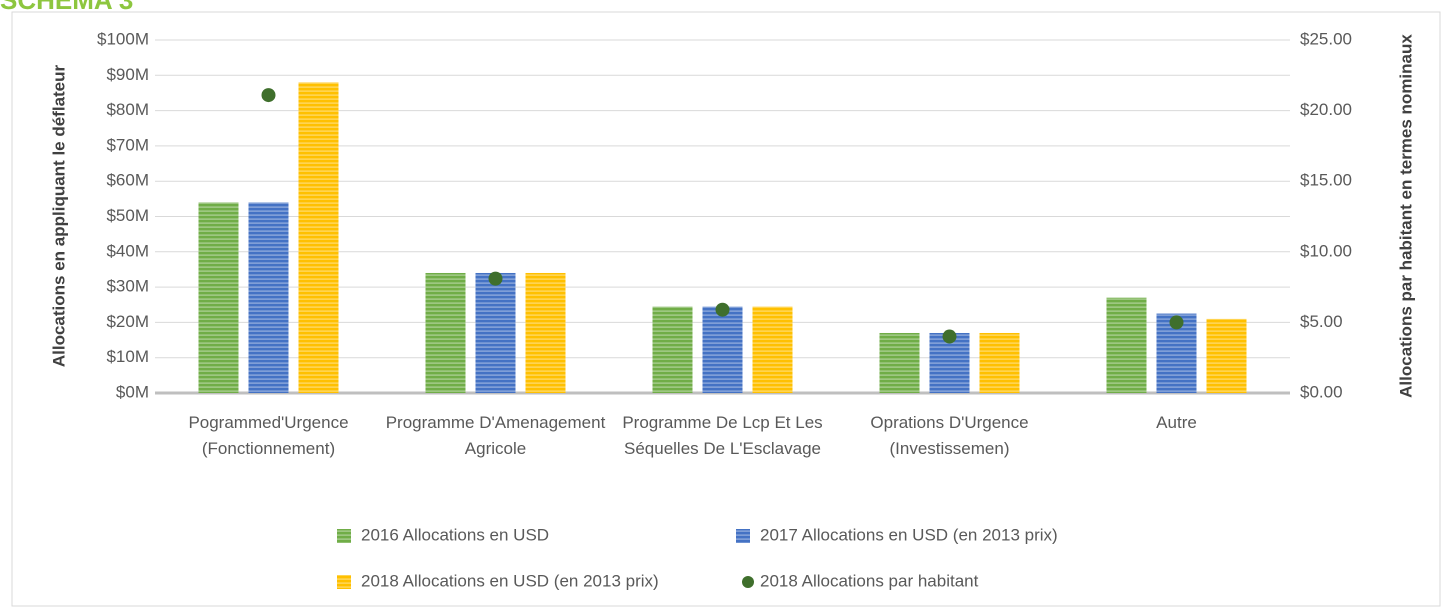 The height and width of the screenshot is (608, 1442). What do you see at coordinates (268, 435) in the screenshot?
I see `x-tick-label: Pogrammed'Urgence (Fonctionnement)` at bounding box center [268, 435].